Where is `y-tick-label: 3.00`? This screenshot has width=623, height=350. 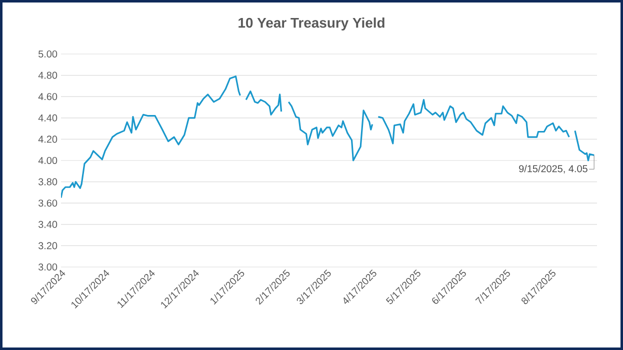
y-tick-label: 3.00 is located at coordinates (48, 267).